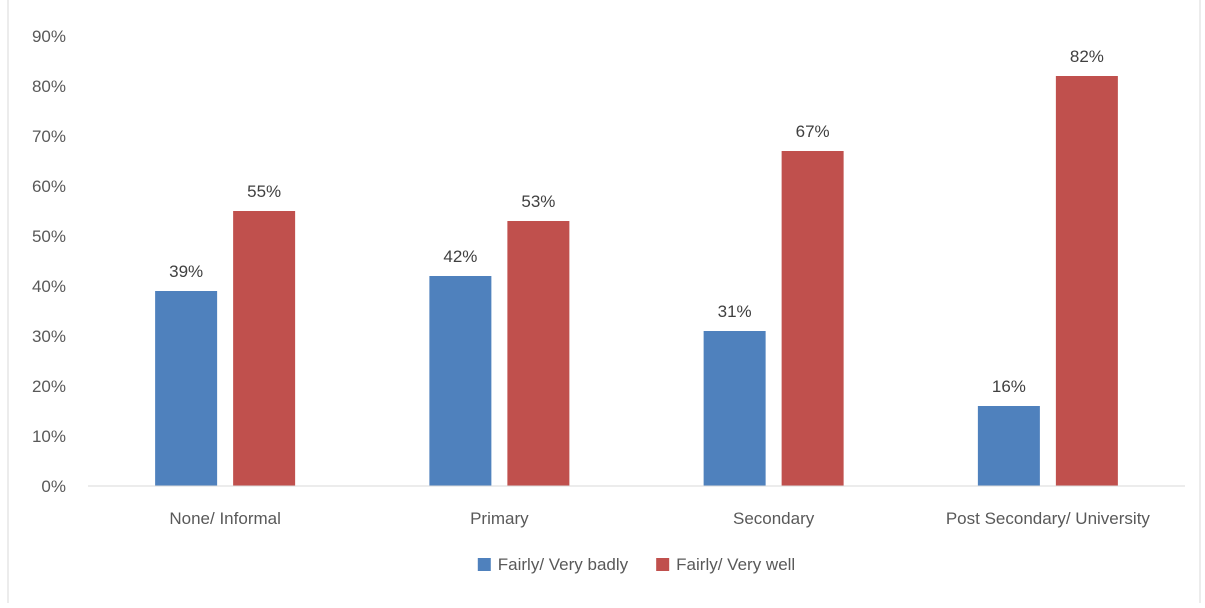 The image size is (1205, 608). What do you see at coordinates (49, 136) in the screenshot?
I see `y-tick-label: 70%` at bounding box center [49, 136].